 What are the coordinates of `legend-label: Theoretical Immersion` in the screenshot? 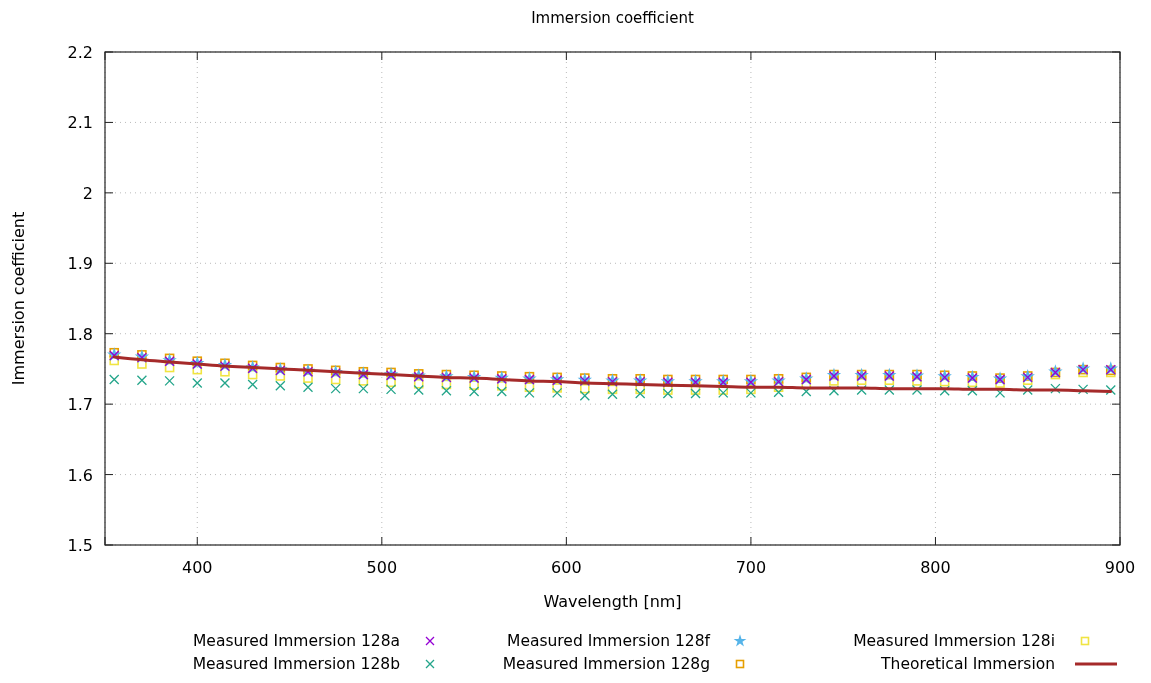 It's located at (967, 664).